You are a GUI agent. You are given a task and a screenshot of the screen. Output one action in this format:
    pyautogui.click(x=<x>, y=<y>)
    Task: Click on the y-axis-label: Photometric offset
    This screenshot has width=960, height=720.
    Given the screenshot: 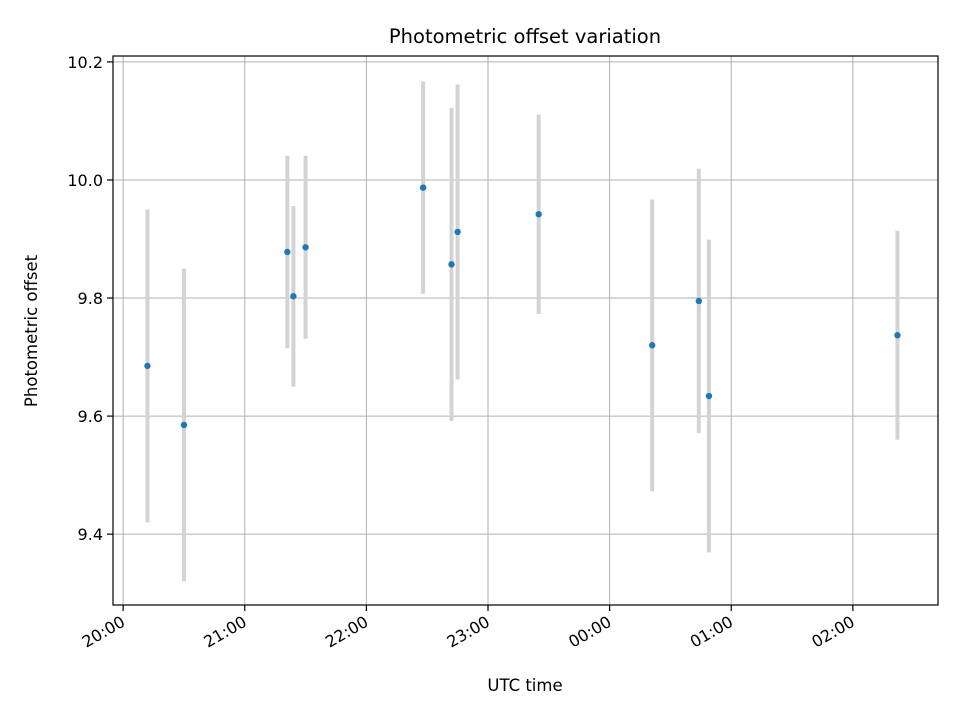 What is the action you would take?
    pyautogui.click(x=31, y=330)
    